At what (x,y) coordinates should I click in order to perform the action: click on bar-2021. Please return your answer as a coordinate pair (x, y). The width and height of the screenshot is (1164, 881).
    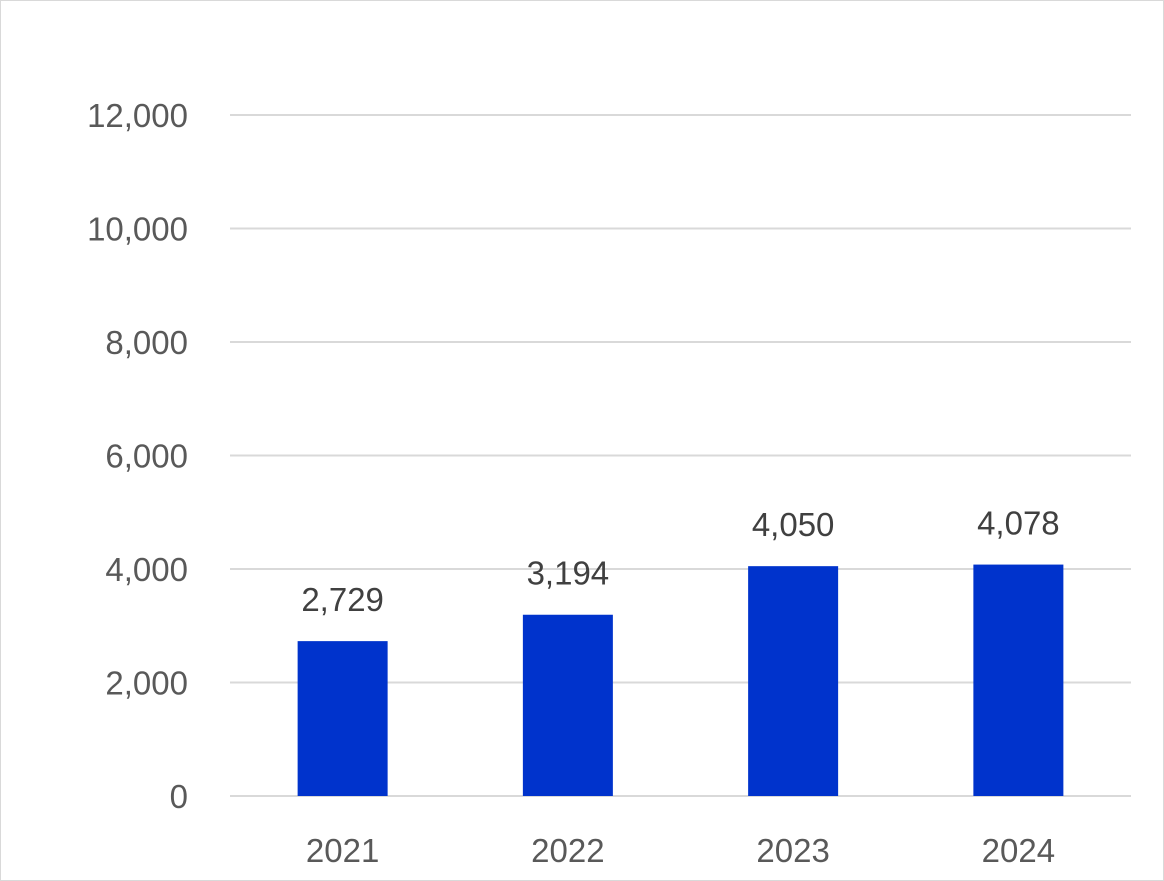
    Looking at the image, I should click on (342, 718).